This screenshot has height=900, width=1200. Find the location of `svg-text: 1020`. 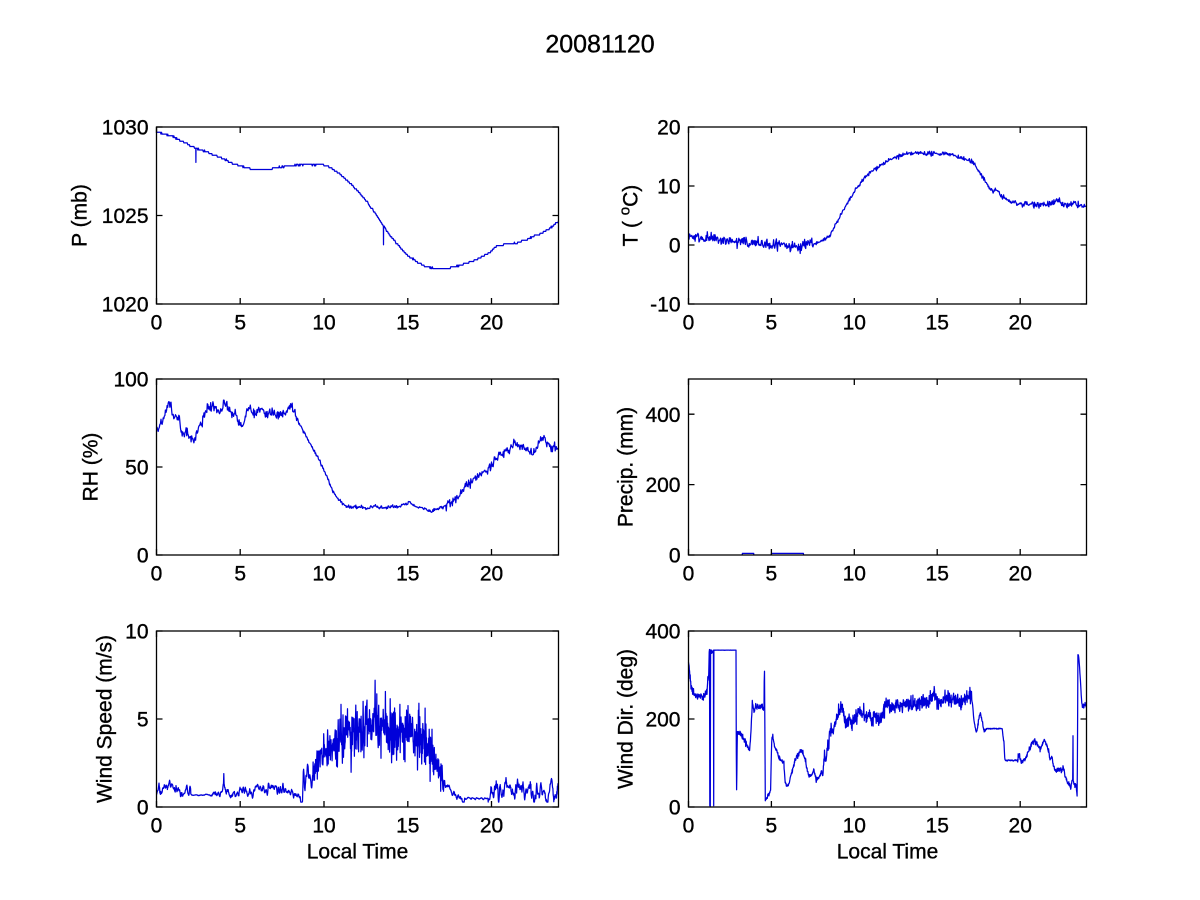

svg-text: 1020 is located at coordinates (125, 305).